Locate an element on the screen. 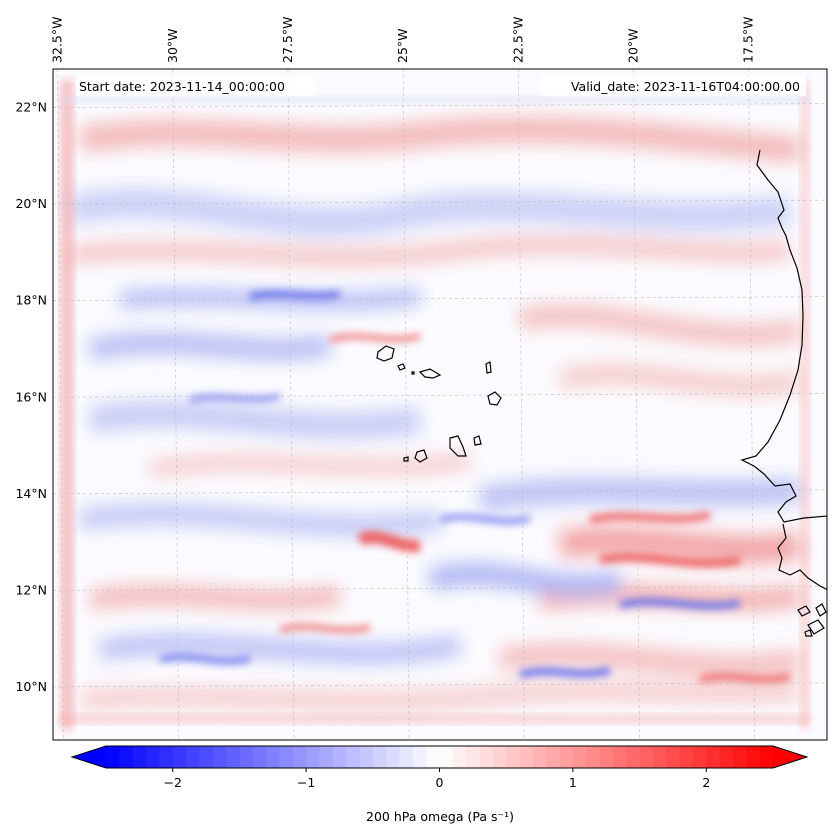 This screenshot has width=837, height=839. colorbar-low-extend is located at coordinates (89, 757).